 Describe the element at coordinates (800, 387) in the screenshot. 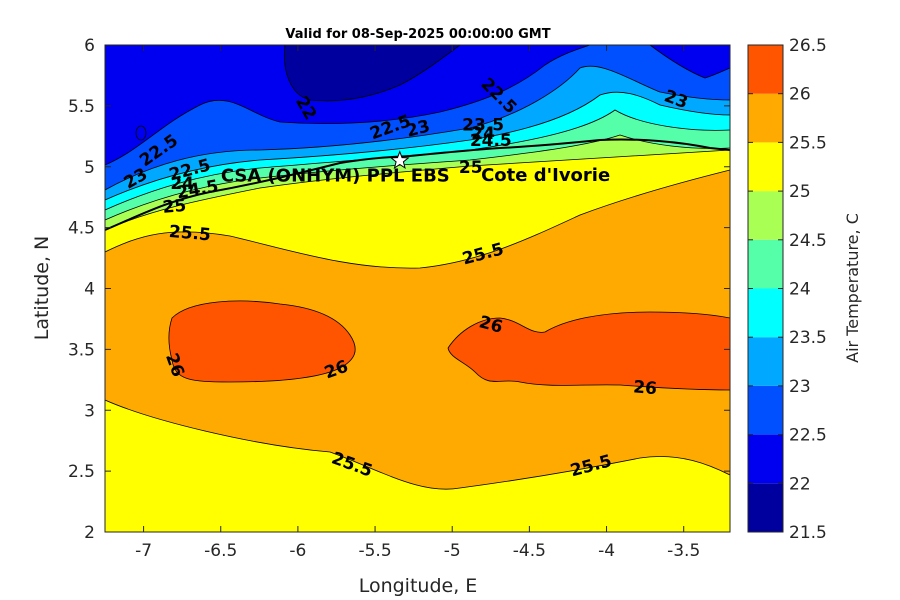

I see `colorbar-tick-label: 23` at that location.